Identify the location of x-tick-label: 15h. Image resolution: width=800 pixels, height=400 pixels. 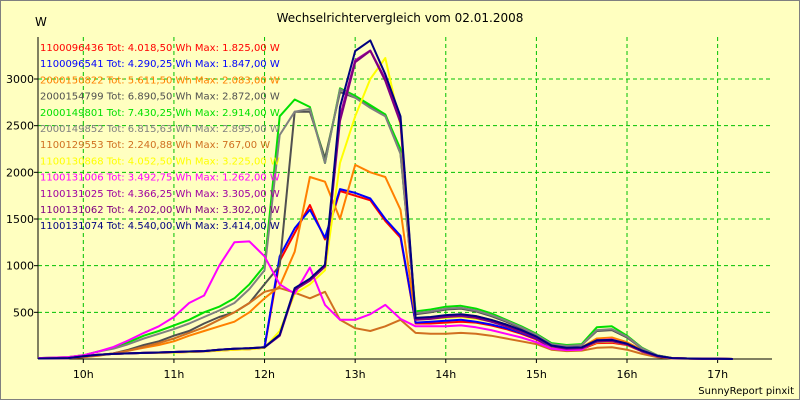
(536, 374).